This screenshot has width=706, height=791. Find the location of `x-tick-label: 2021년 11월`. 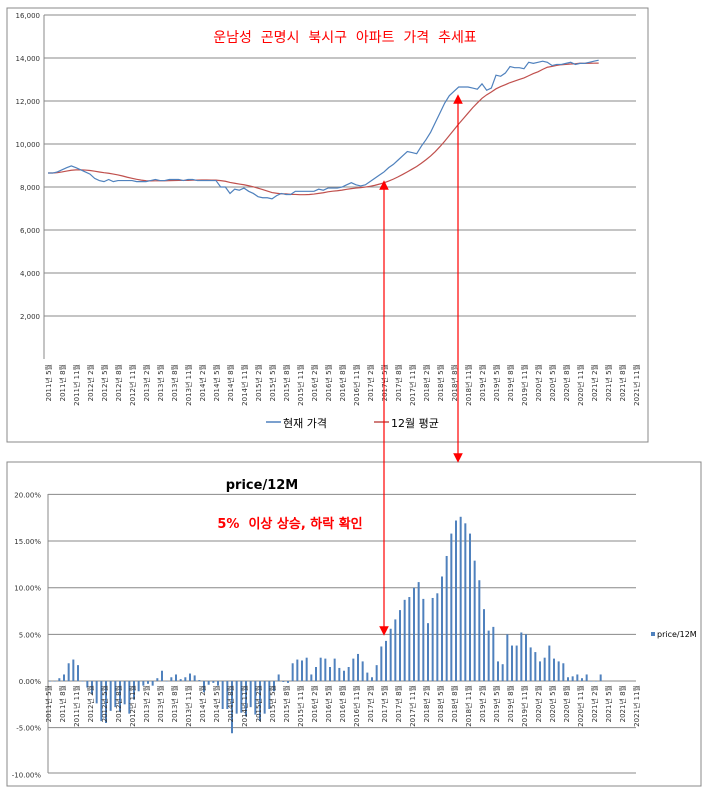

x-tick-label: 2021년 11월 is located at coordinates (636, 706).